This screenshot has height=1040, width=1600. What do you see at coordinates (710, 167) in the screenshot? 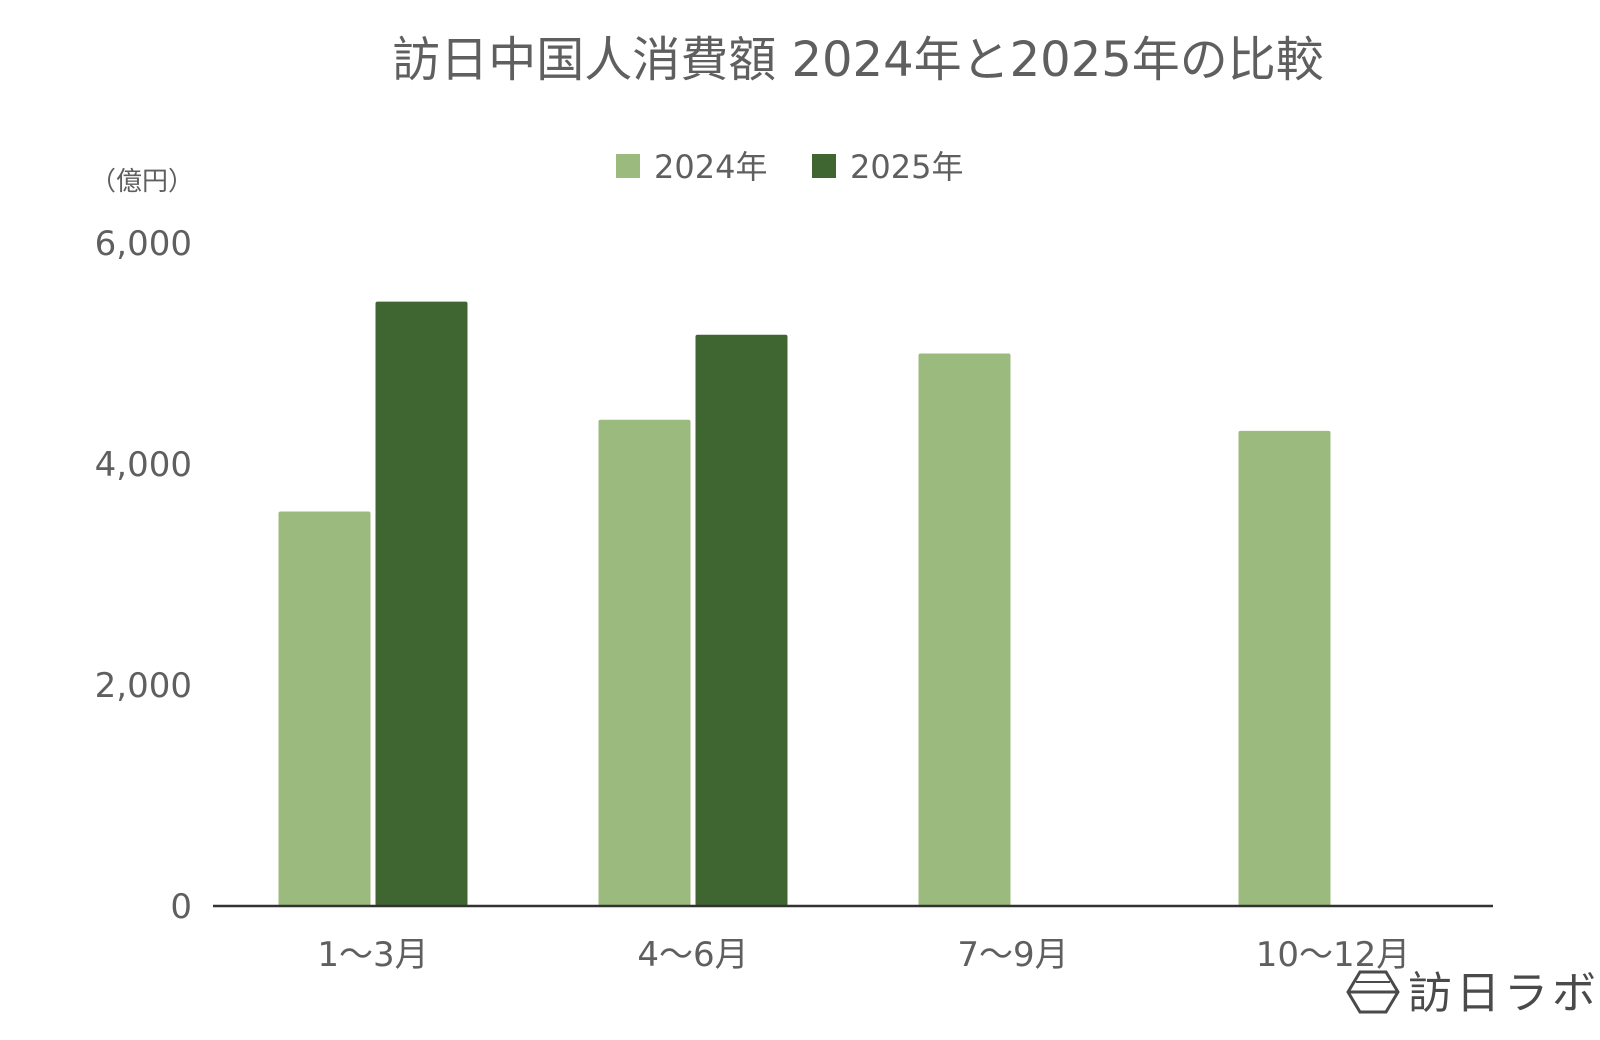
I see `legend-label: 2024年` at bounding box center [710, 167].